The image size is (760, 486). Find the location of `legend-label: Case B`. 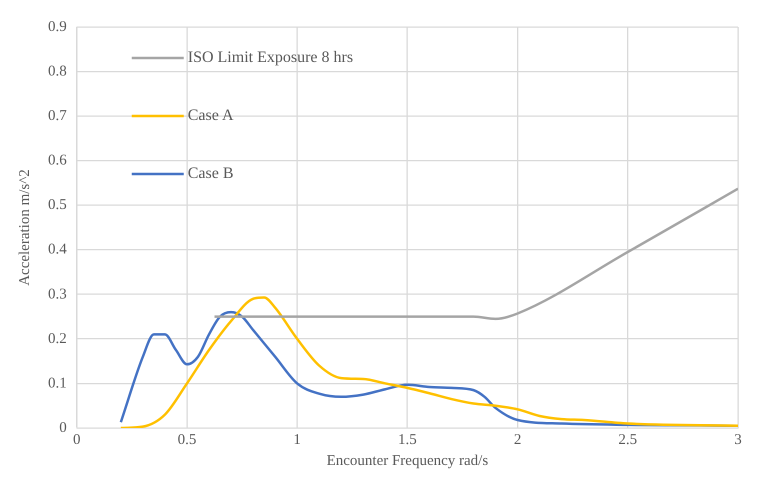

legend-label: Case B is located at coordinates (211, 173).